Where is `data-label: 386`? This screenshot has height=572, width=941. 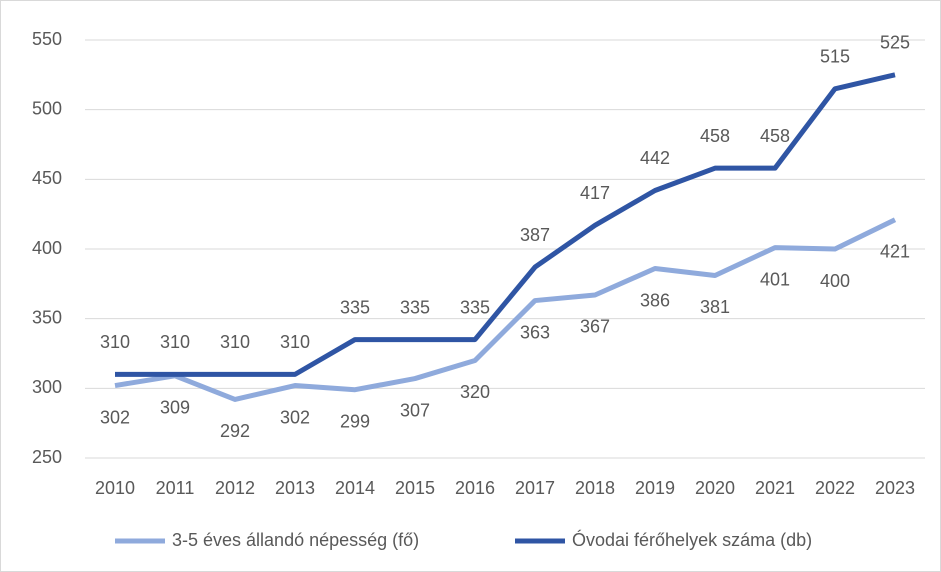
data-label: 386 is located at coordinates (655, 300).